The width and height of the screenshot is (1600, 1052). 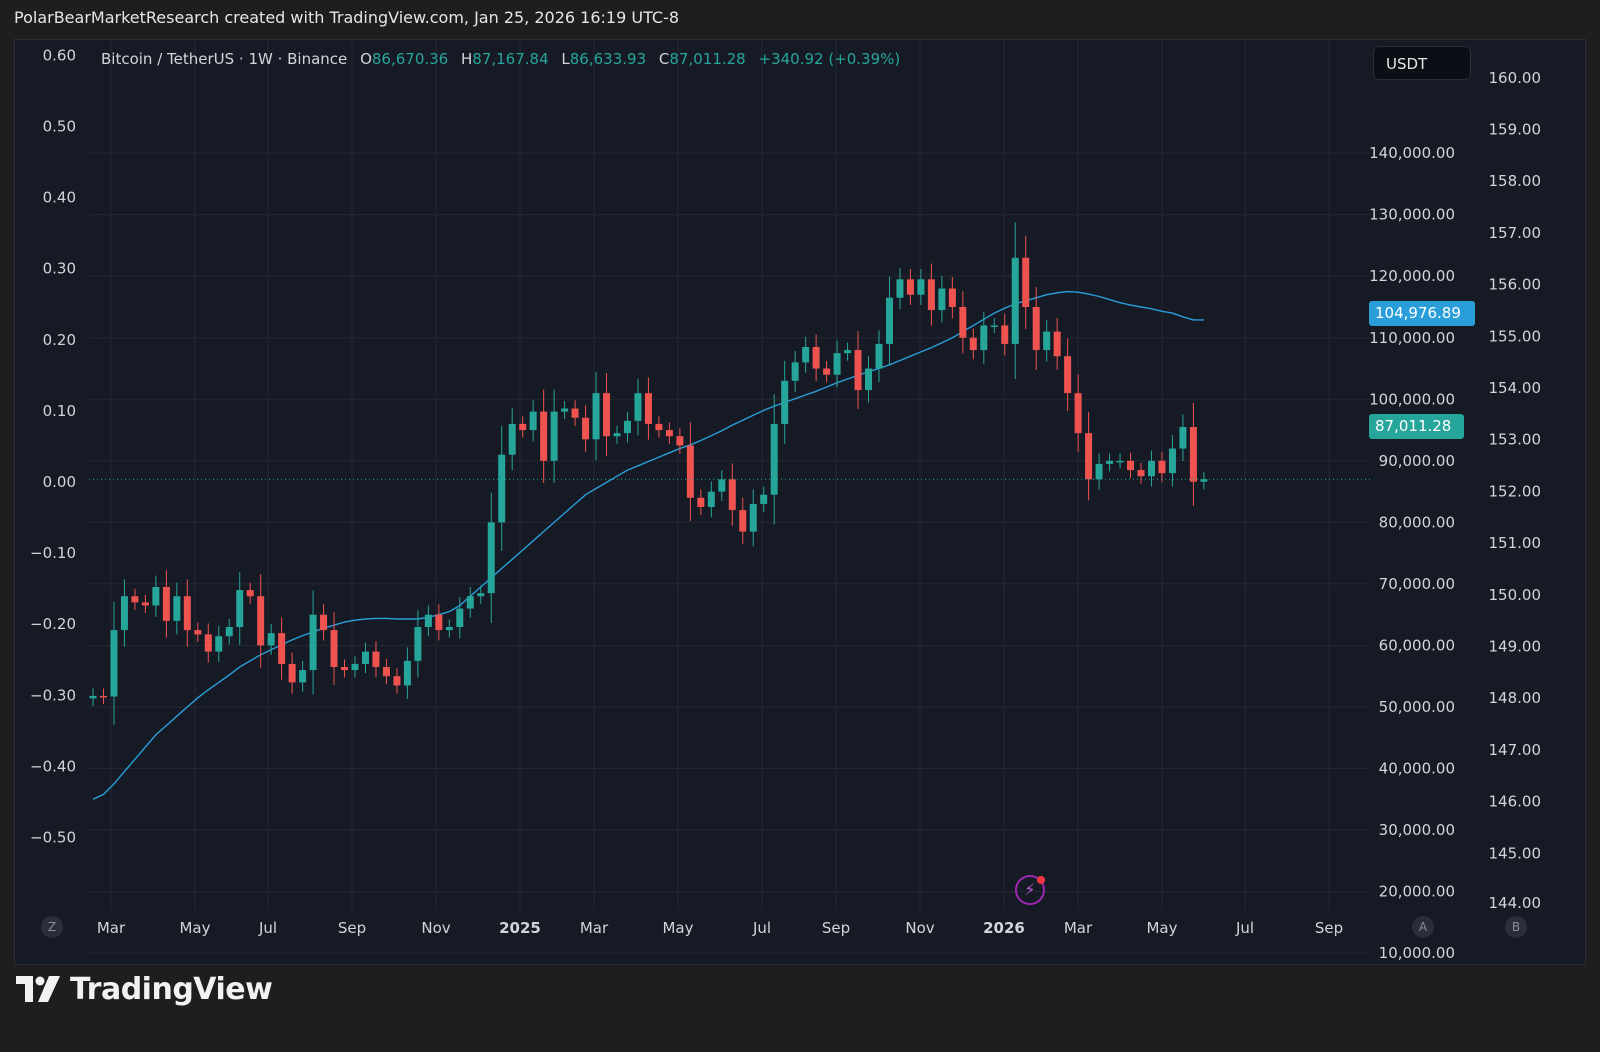 I want to click on left-tick-label: −0.10, so click(x=53, y=553).